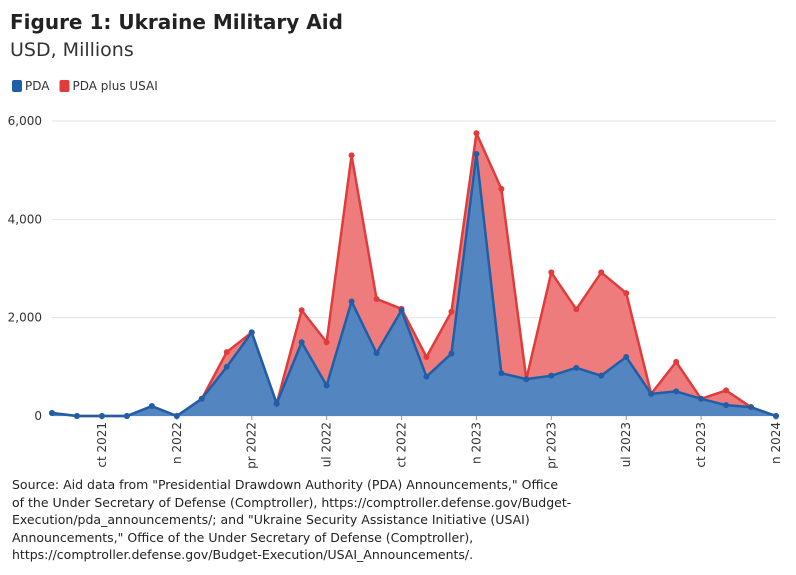  I want to click on x-tick-label: ct 2021, so click(102, 445).